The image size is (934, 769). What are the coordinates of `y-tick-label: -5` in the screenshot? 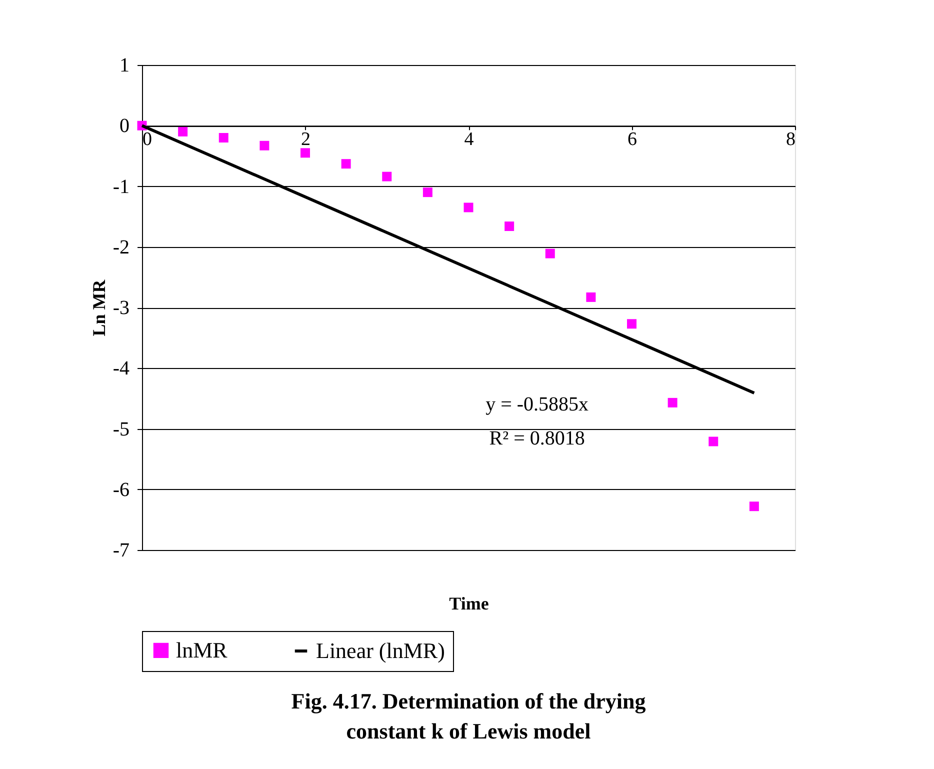 It's located at (121, 429).